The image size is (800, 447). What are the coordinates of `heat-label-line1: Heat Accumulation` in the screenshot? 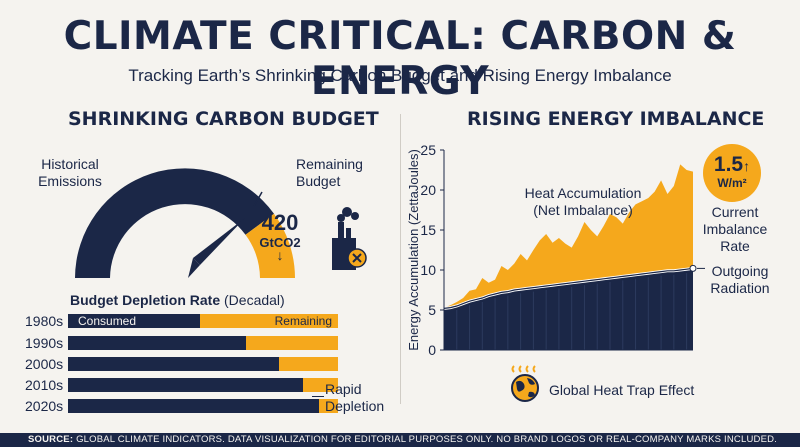 It's located at (583, 193).